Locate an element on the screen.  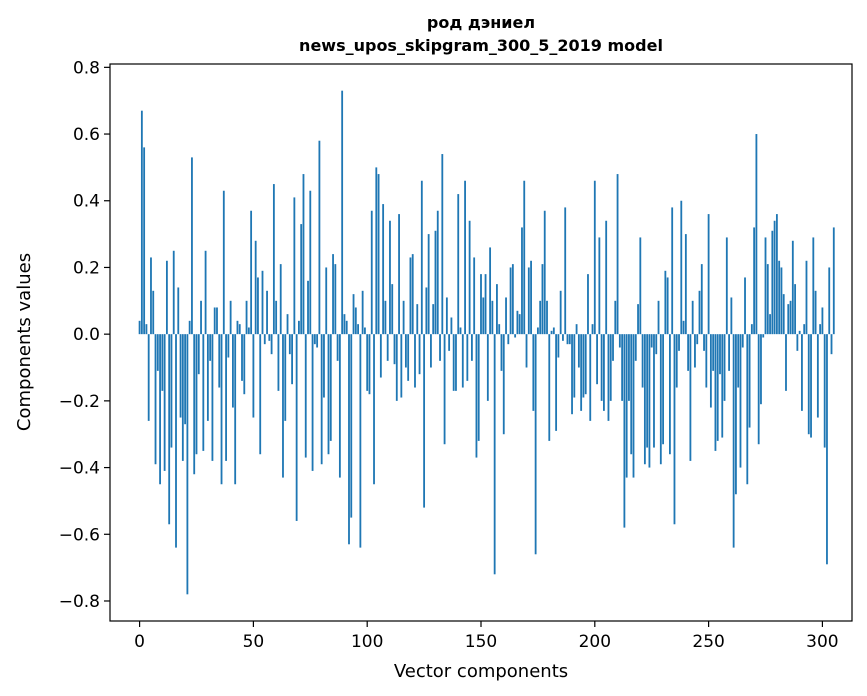
chart-title-line2: news_upos_skipgram_300_5_2019 model is located at coordinates (481, 45).